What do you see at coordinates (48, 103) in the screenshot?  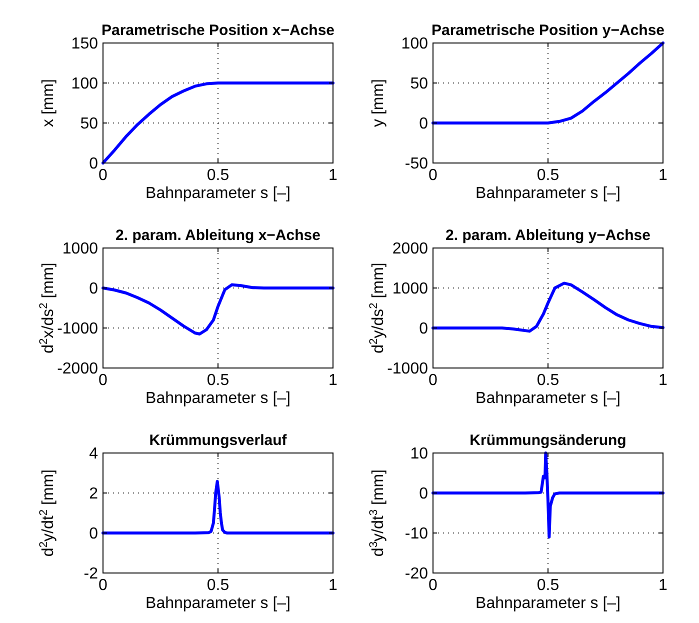 I see `y-axis-title: x [mm]` at bounding box center [48, 103].